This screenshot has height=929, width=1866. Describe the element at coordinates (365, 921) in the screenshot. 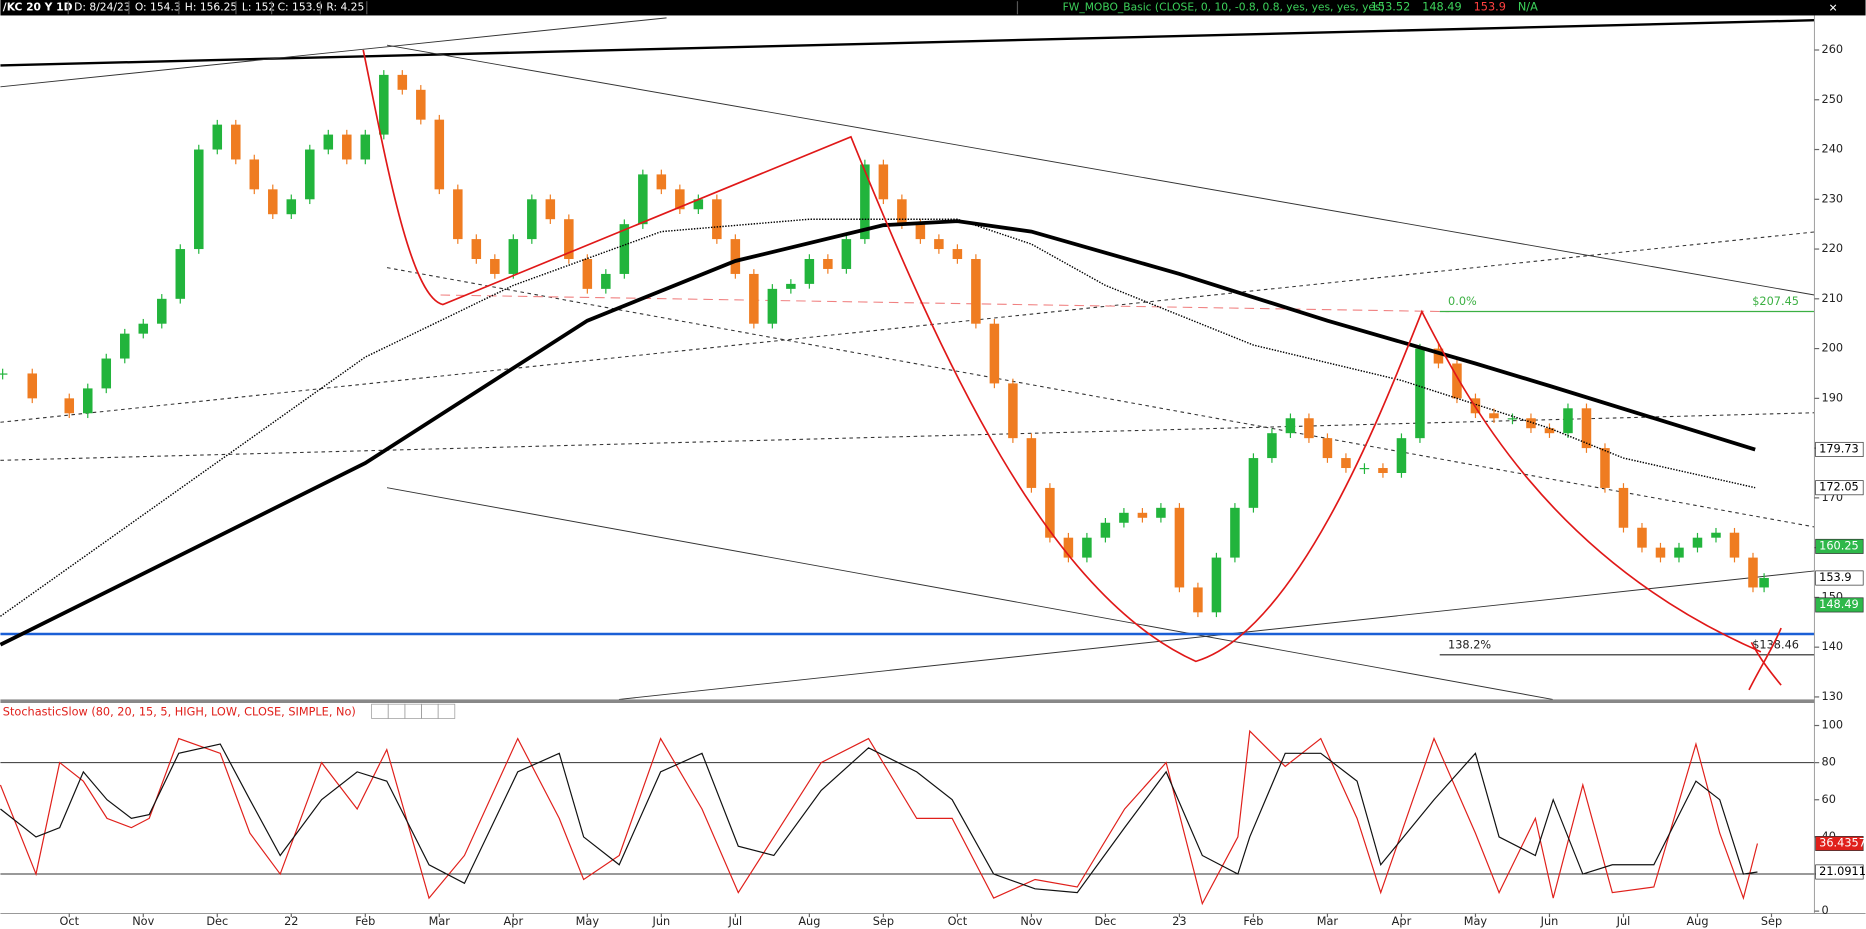

I see `x-tick-label: Feb` at that location.